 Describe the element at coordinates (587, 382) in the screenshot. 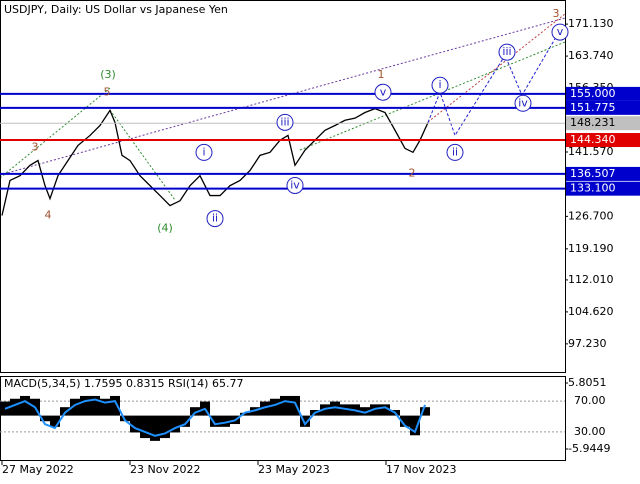

I see `y-tick-label: 5.8051` at that location.